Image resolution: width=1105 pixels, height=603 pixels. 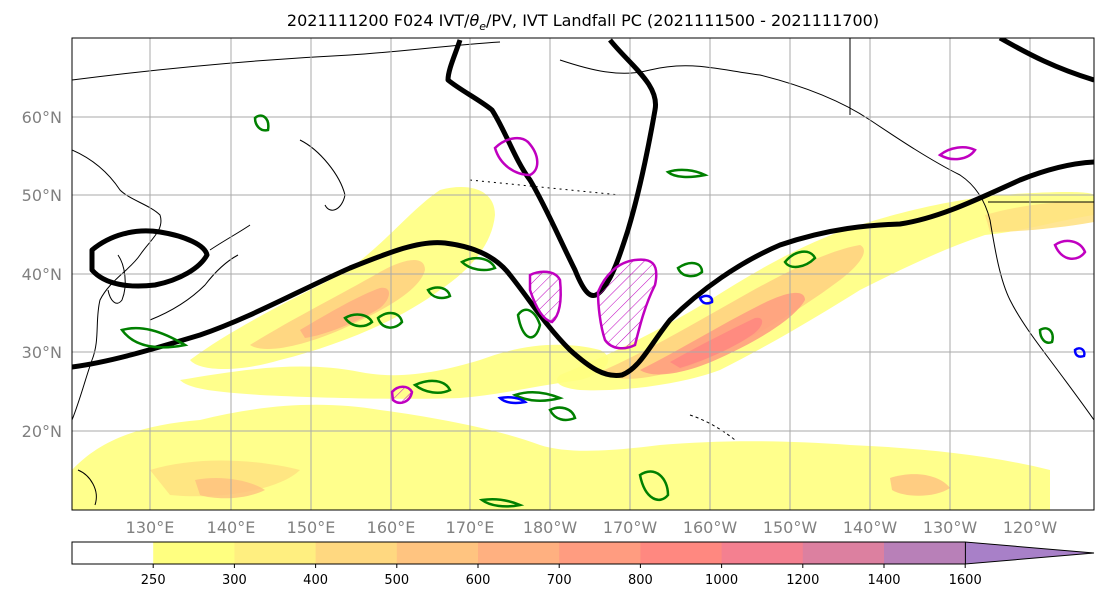 What do you see at coordinates (630, 527) in the screenshot?
I see `lon-label: 170°W` at bounding box center [630, 527].